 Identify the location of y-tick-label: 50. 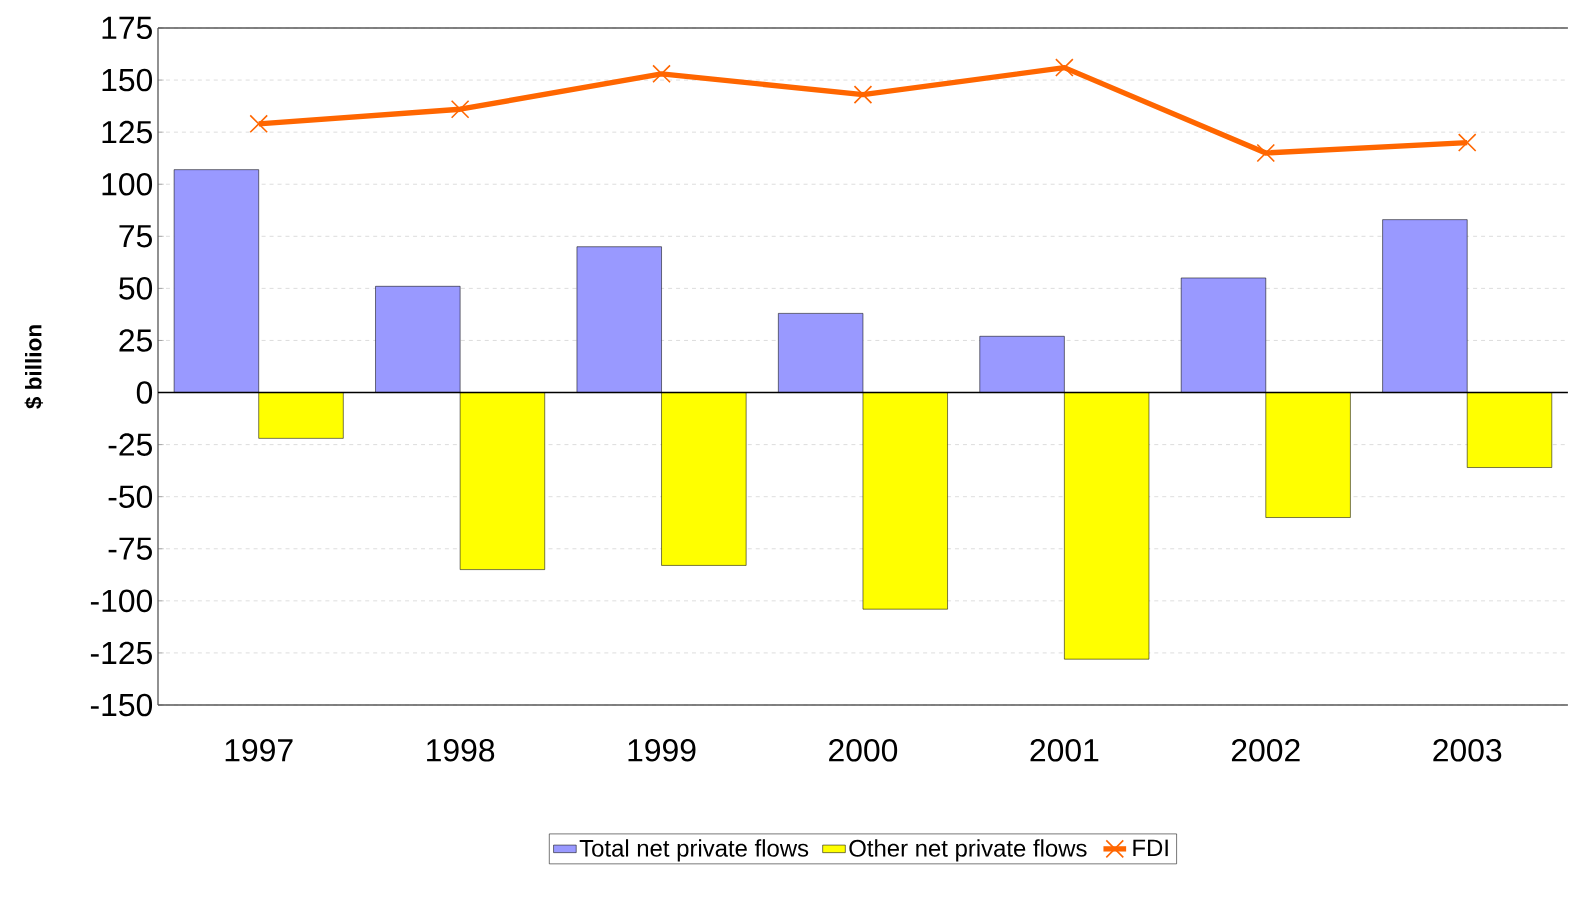
(136, 288).